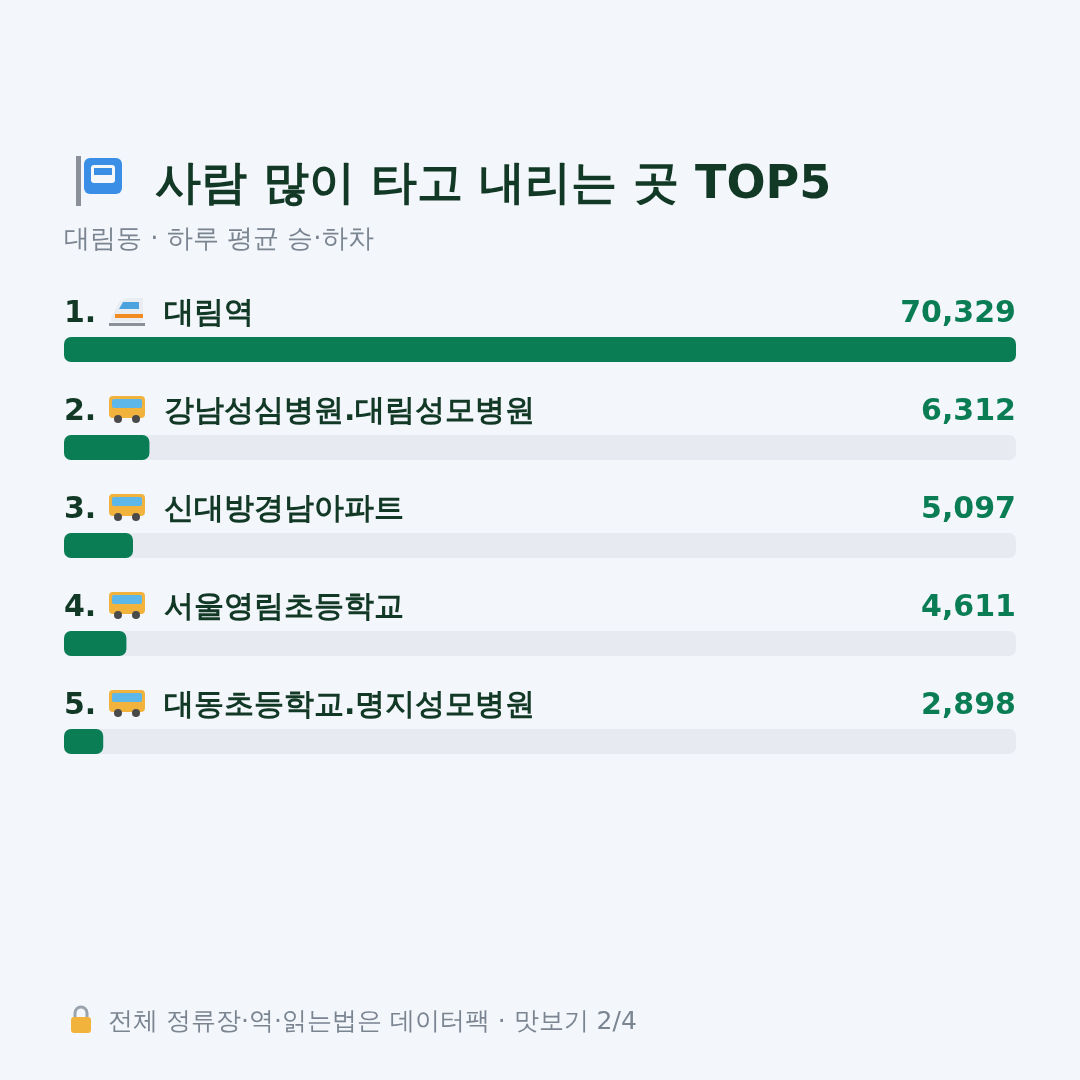 This screenshot has width=1080, height=1080. What do you see at coordinates (300, 703) in the screenshot?
I see `category-label: 5. 대동초등학교.명지성모병원` at bounding box center [300, 703].